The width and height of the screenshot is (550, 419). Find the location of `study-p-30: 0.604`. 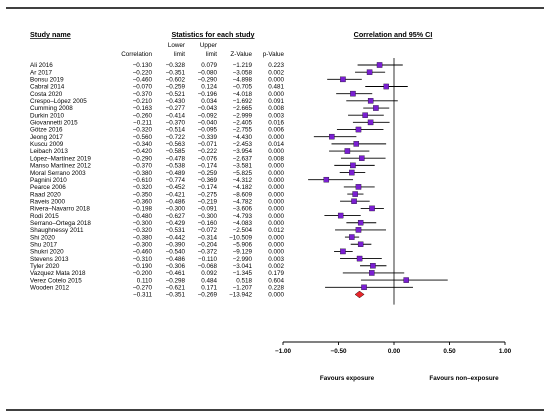

study-p-30: 0.604 is located at coordinates (276, 280).